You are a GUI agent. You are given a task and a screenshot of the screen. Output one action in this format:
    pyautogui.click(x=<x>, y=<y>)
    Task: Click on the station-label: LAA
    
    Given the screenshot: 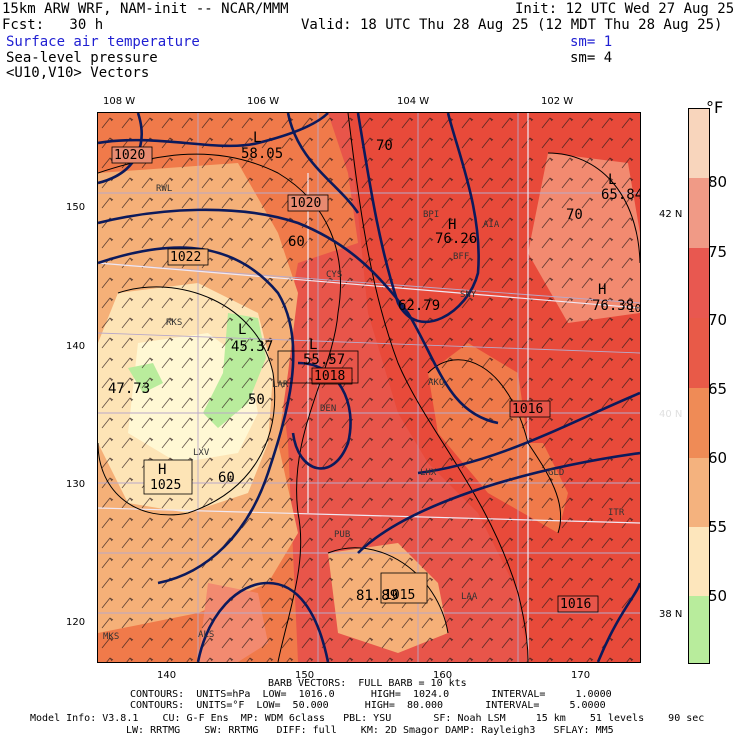 What is the action you would take?
    pyautogui.click(x=469, y=597)
    